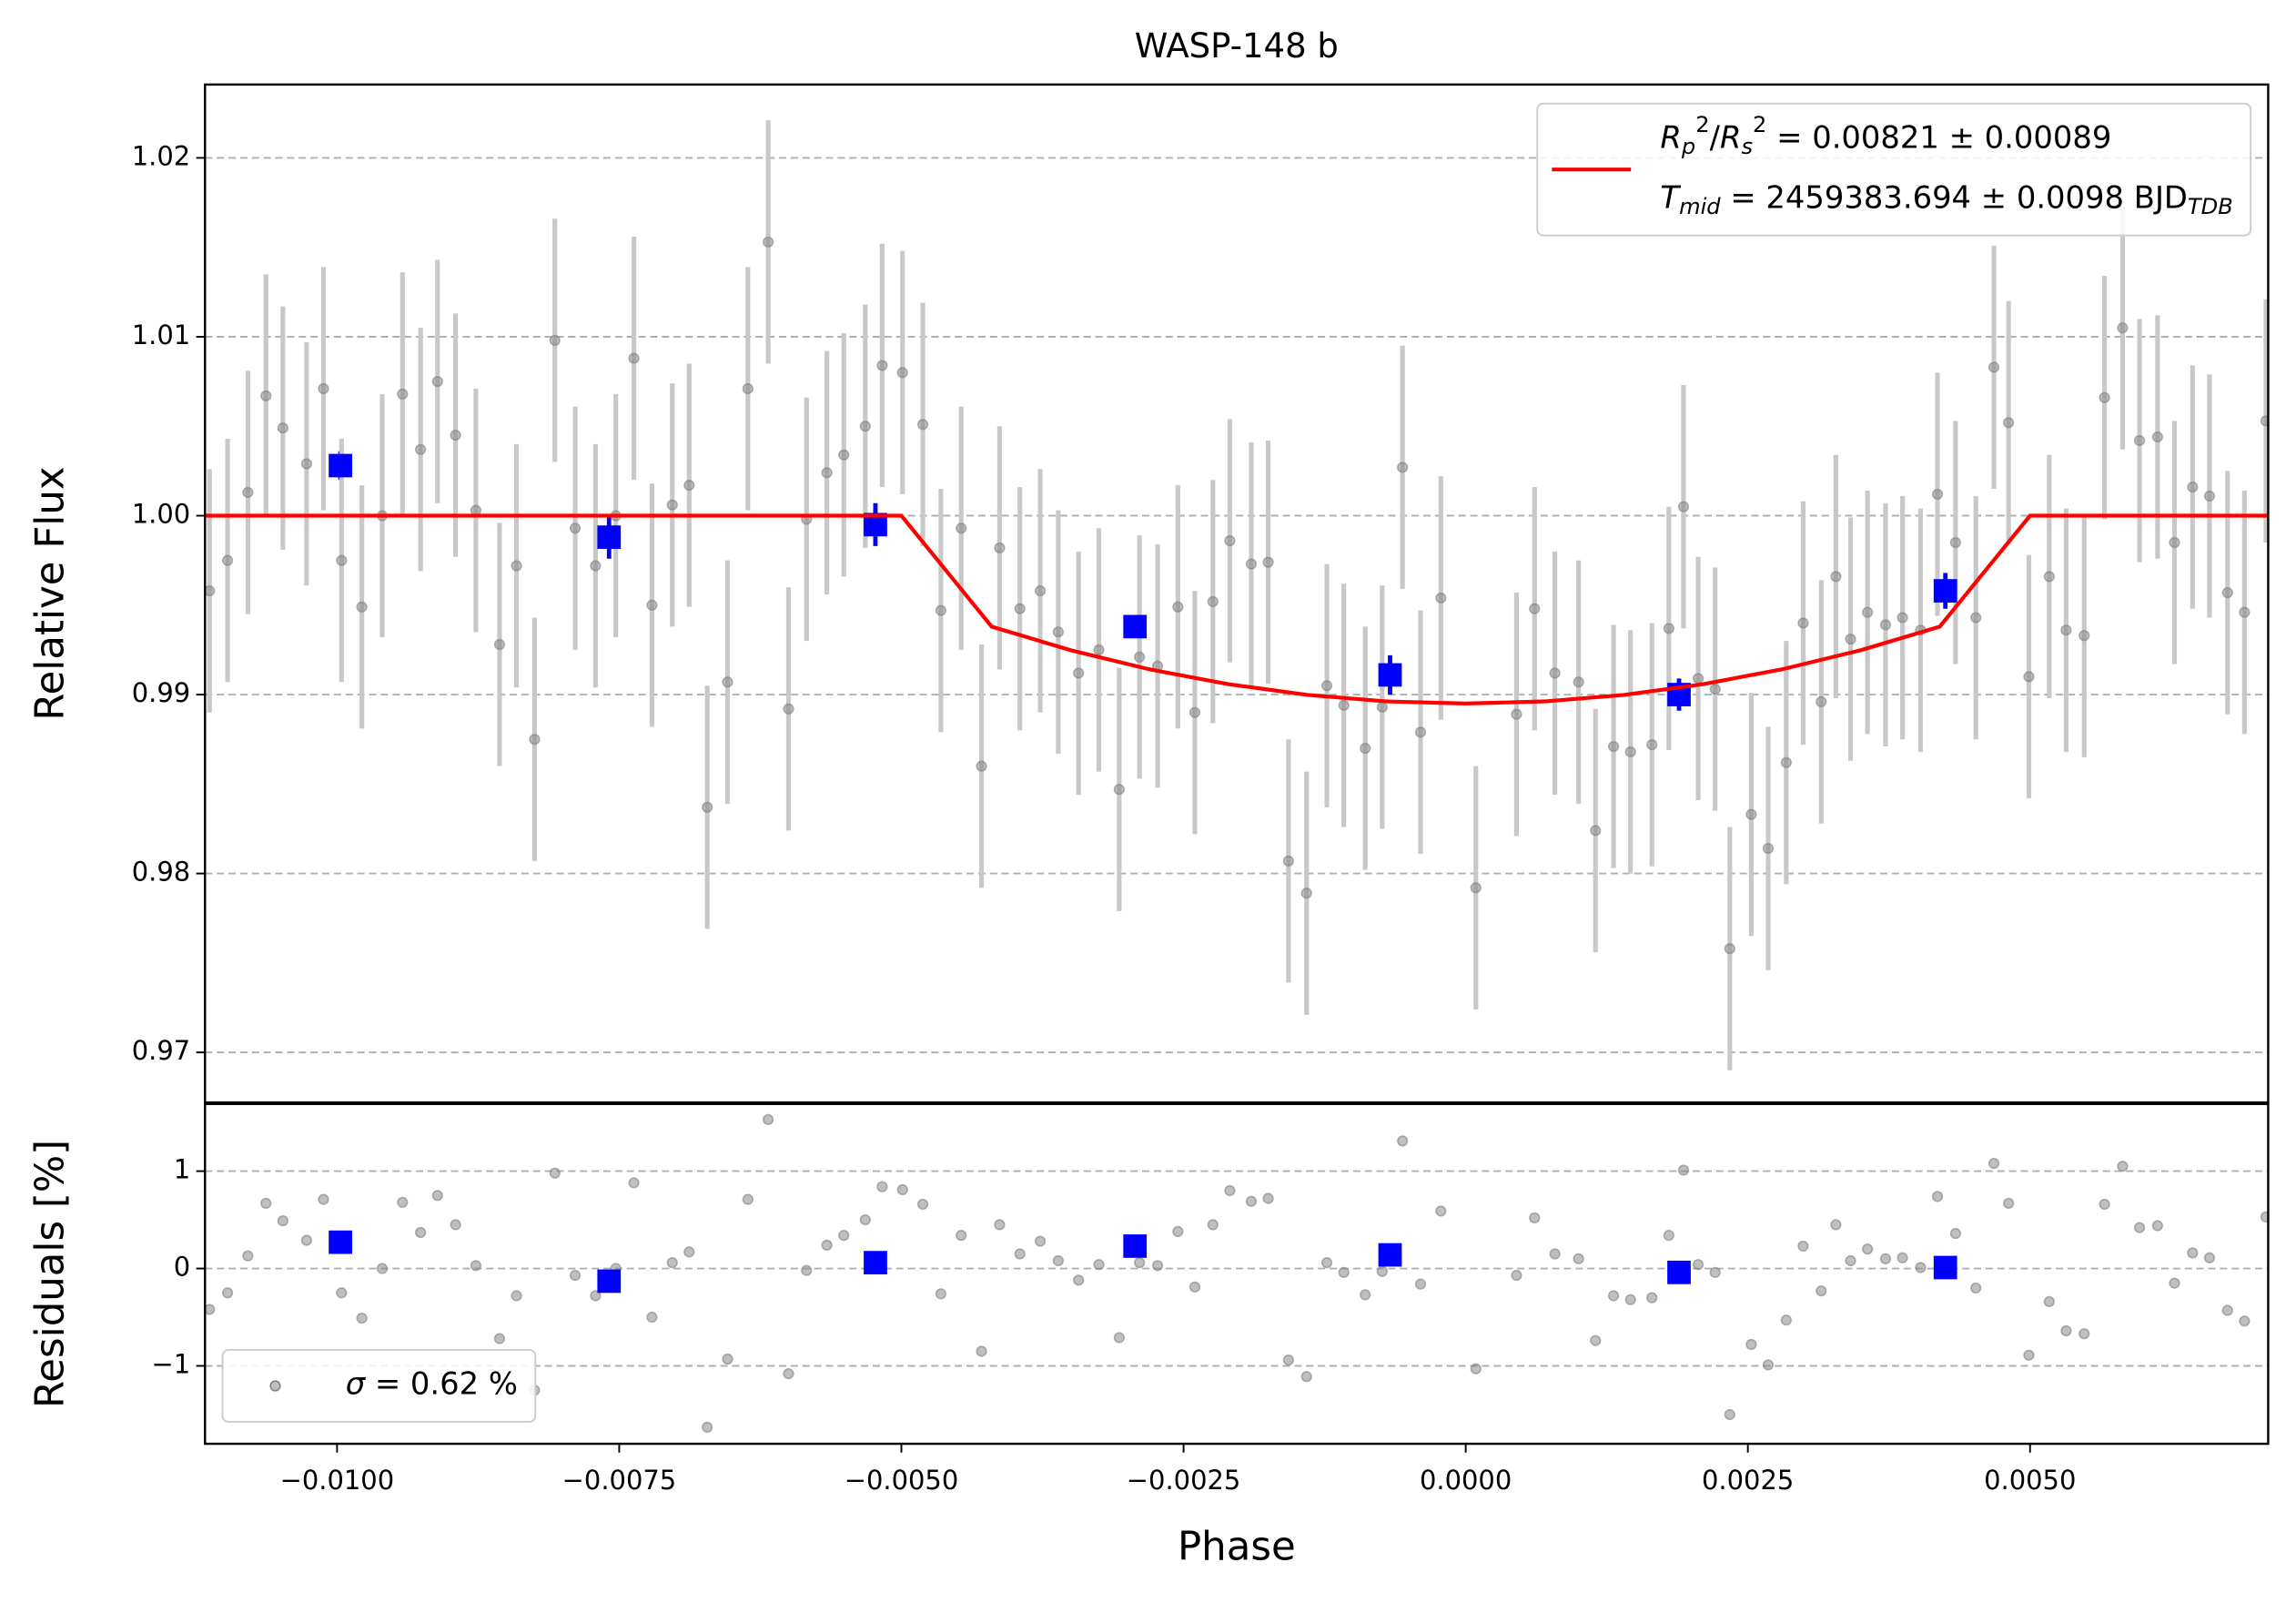 The height and width of the screenshot is (1603, 2296). What do you see at coordinates (1466, 1480) in the screenshot?
I see `x-tick-label: 0.0000` at bounding box center [1466, 1480].